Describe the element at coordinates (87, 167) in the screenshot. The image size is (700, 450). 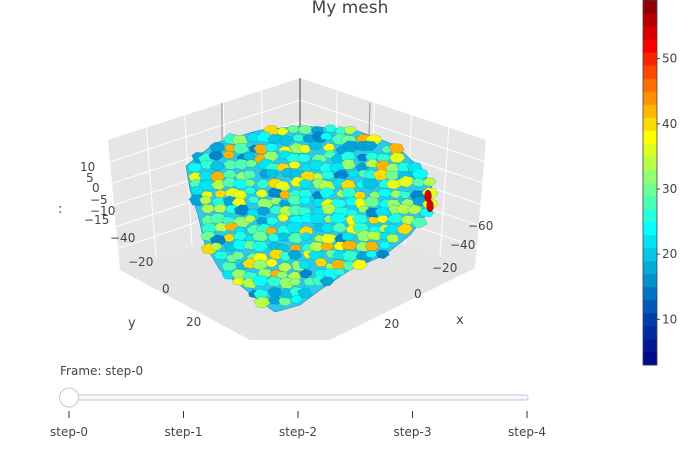
I see `z-tick-label: 10` at that location.